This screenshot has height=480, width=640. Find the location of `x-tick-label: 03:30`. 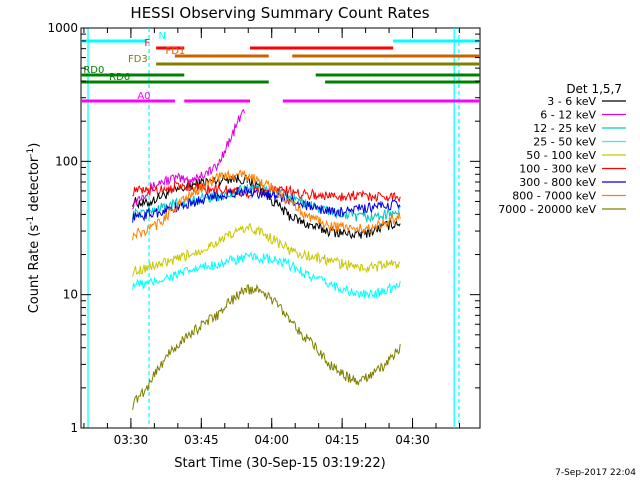

x-tick-label: 03:30 is located at coordinates (131, 440).